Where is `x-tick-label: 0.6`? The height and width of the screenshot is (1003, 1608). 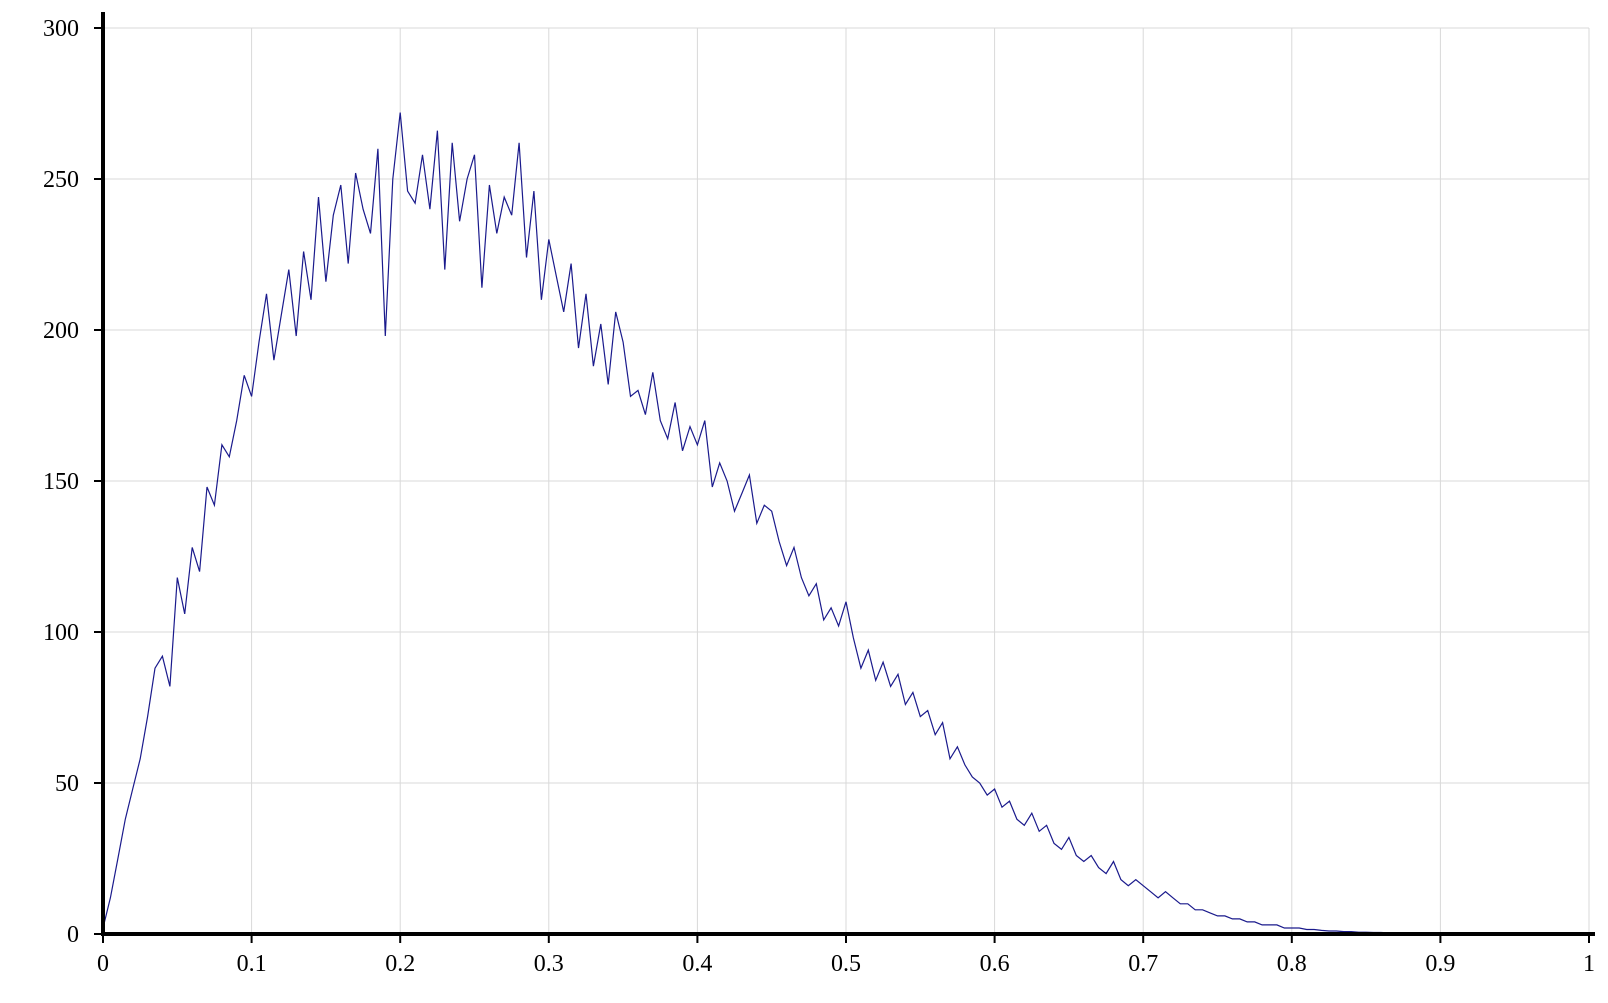
x-tick-label: 0.6 is located at coordinates (995, 964).